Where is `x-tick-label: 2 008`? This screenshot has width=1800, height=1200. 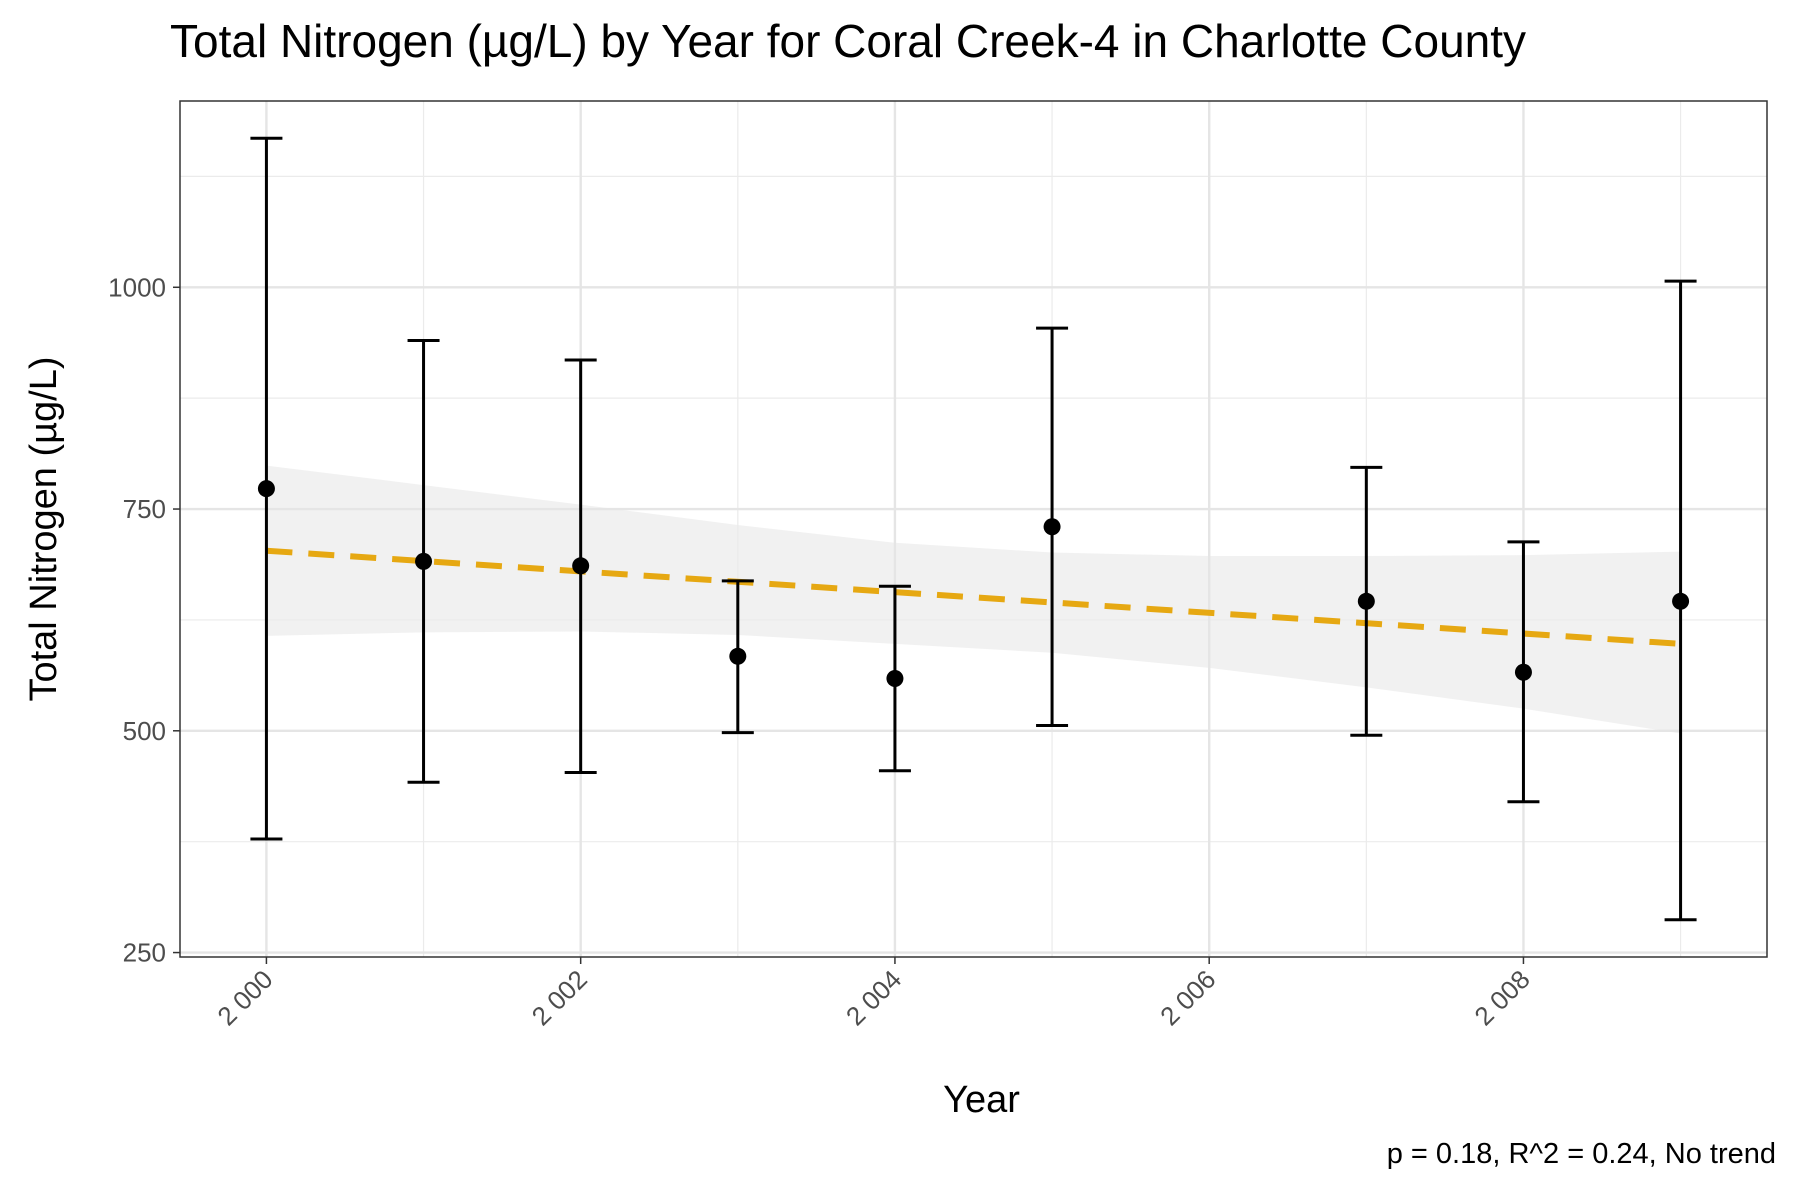
x-tick-label: 2 008 is located at coordinates (1501, 997).